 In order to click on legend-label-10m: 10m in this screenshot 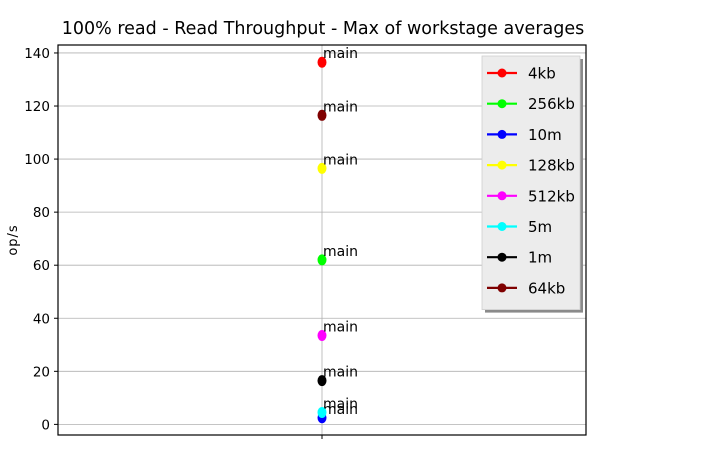, I will do `click(545, 135)`.